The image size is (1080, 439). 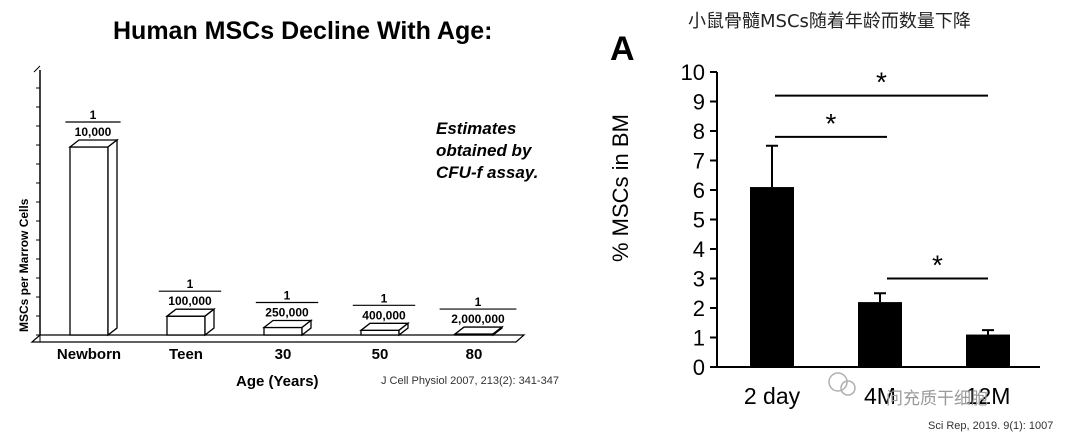 I want to click on left-x-tick-label: 50, so click(x=380, y=354).